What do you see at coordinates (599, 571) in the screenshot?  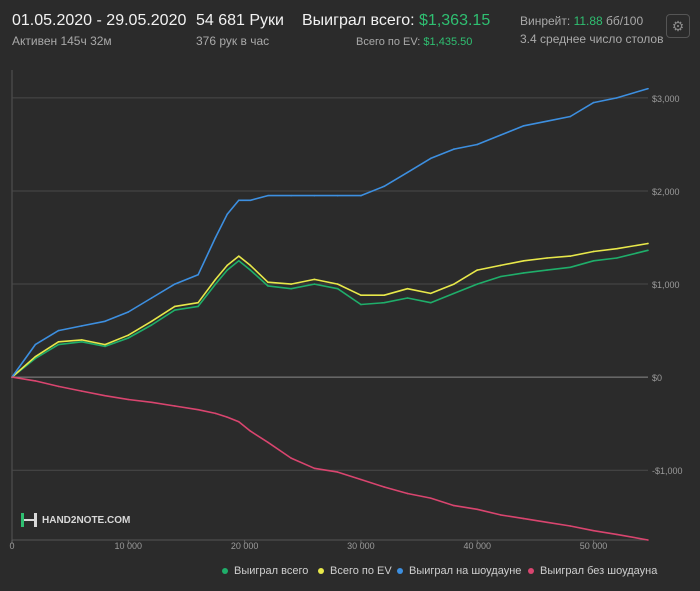 I see `legend-label: Выиграл без шоудауна` at bounding box center [599, 571].